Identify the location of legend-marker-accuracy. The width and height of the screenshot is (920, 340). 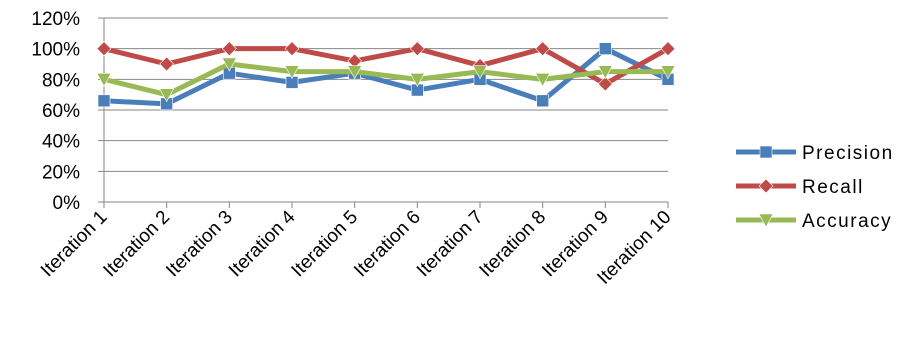
(766, 220).